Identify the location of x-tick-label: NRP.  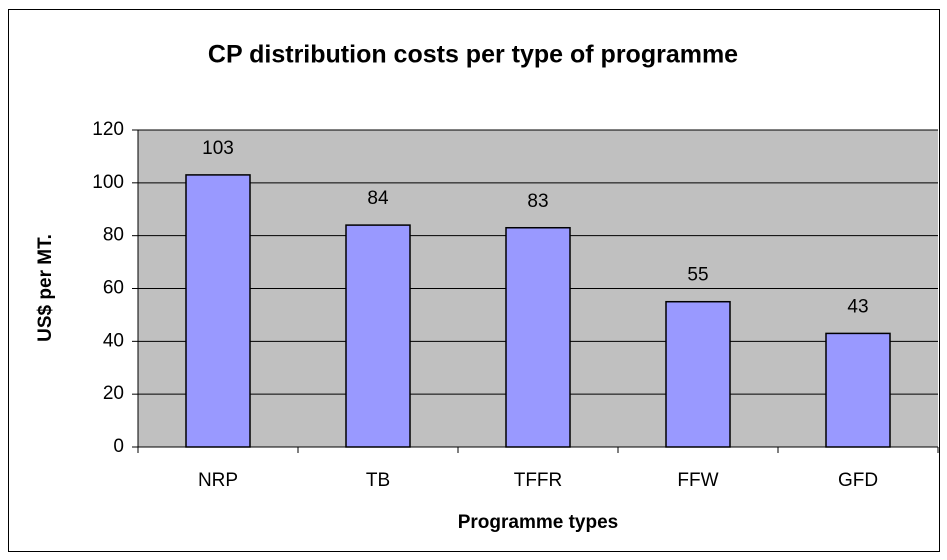
(218, 480).